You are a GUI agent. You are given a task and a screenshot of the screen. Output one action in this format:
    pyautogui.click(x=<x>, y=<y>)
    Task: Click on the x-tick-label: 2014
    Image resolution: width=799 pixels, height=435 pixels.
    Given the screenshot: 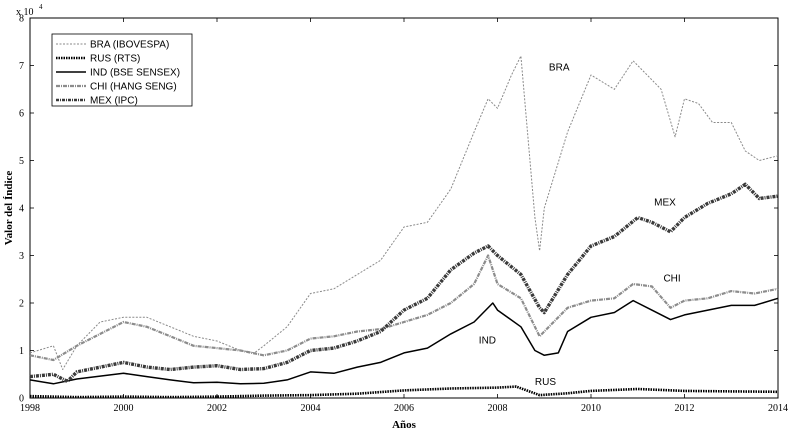 What is the action you would take?
    pyautogui.click(x=778, y=408)
    